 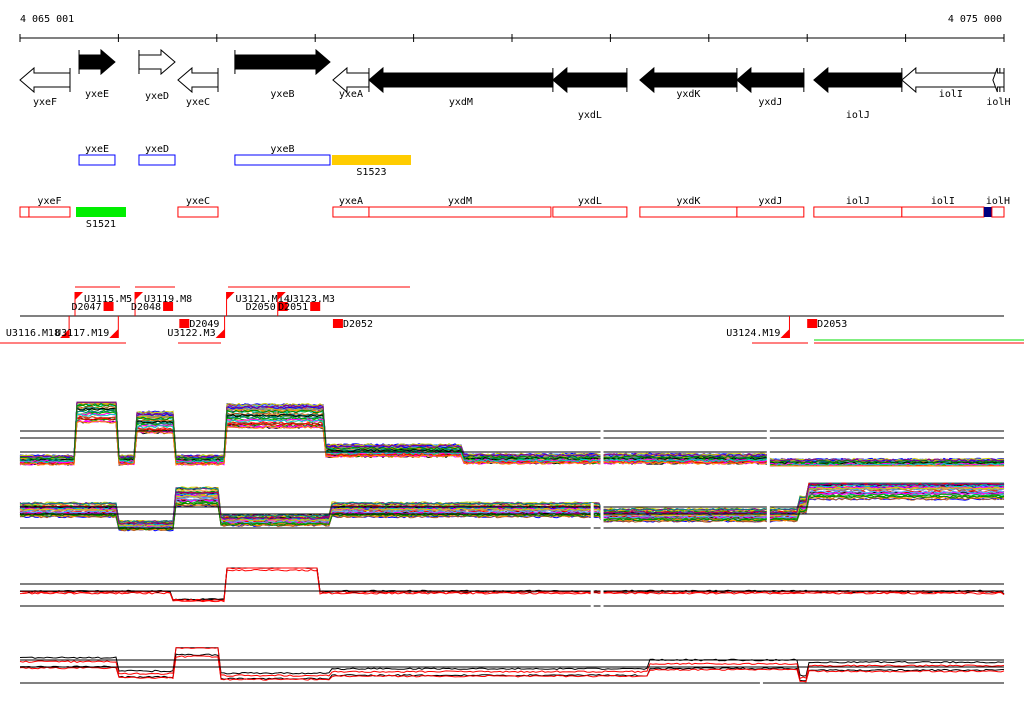 I want to click on gene-label: iolI, so click(x=951, y=94).